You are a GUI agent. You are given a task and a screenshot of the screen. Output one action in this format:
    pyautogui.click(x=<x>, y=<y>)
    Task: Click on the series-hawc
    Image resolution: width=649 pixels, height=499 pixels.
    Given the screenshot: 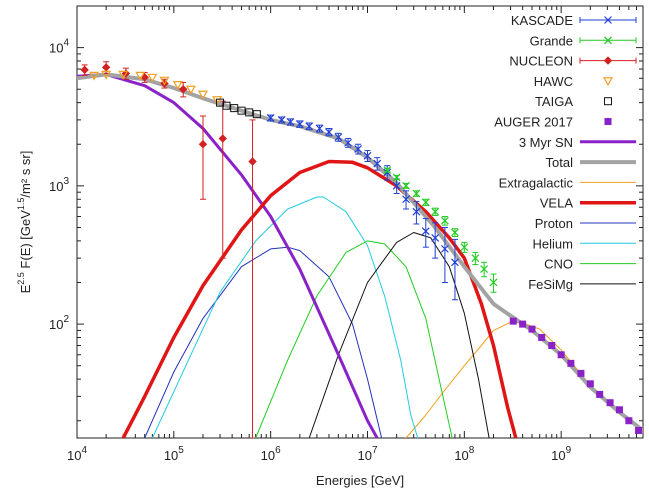 What is the action you would take?
    pyautogui.click(x=156, y=87)
    